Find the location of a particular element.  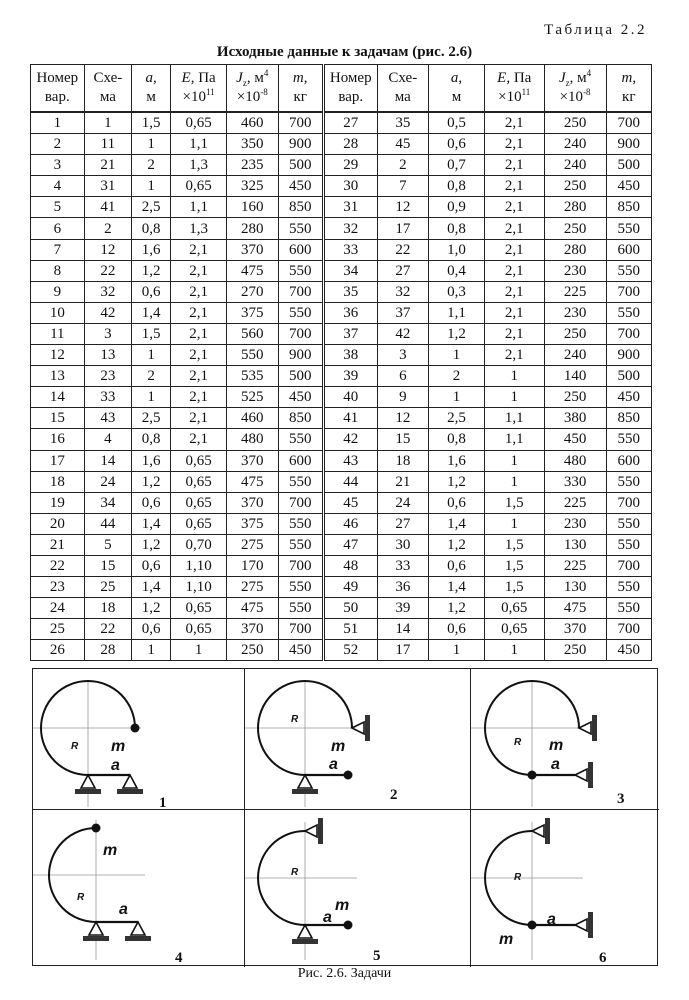

table-cell: 3 is located at coordinates (108, 334).